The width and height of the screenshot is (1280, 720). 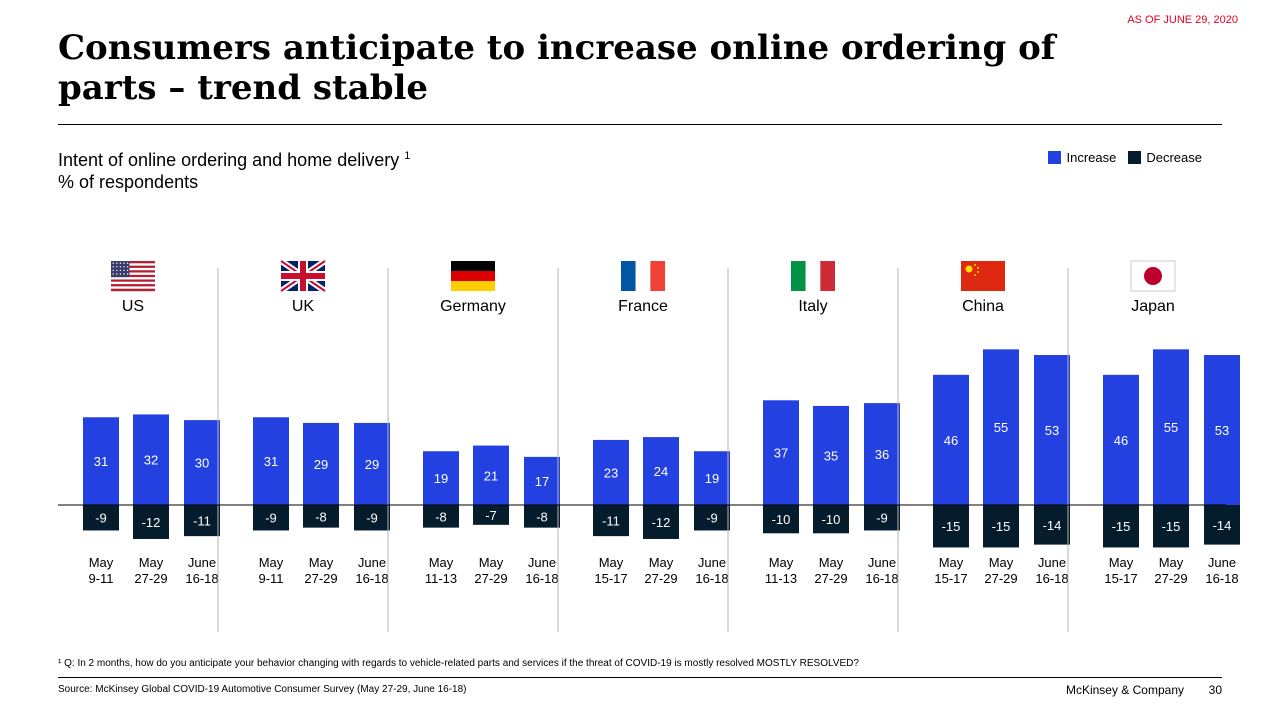 I want to click on country-label: France, so click(x=643, y=306).